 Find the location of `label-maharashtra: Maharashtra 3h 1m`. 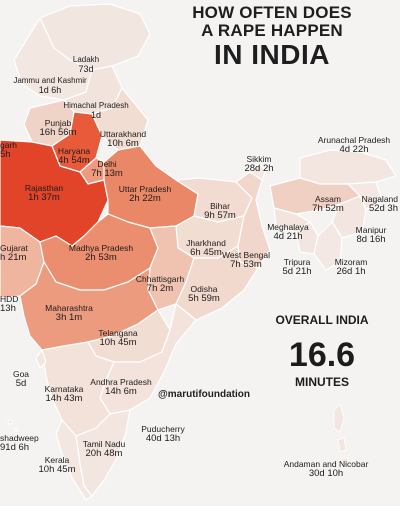

label-maharashtra: Maharashtra 3h 1m is located at coordinates (69, 313).